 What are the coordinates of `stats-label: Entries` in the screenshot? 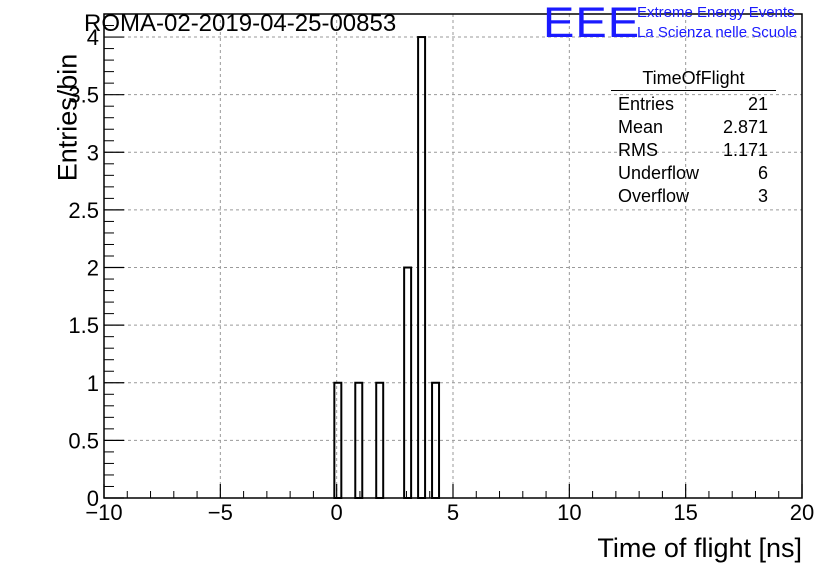 It's located at (646, 104).